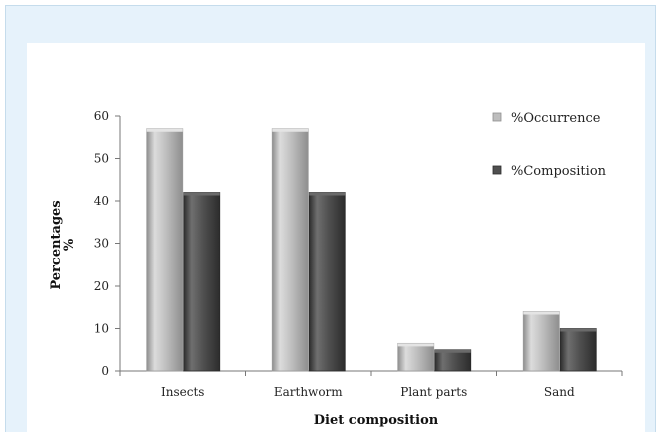 The height and width of the screenshot is (438, 661). What do you see at coordinates (327, 282) in the screenshot?
I see `bar-composition-earthworm` at bounding box center [327, 282].